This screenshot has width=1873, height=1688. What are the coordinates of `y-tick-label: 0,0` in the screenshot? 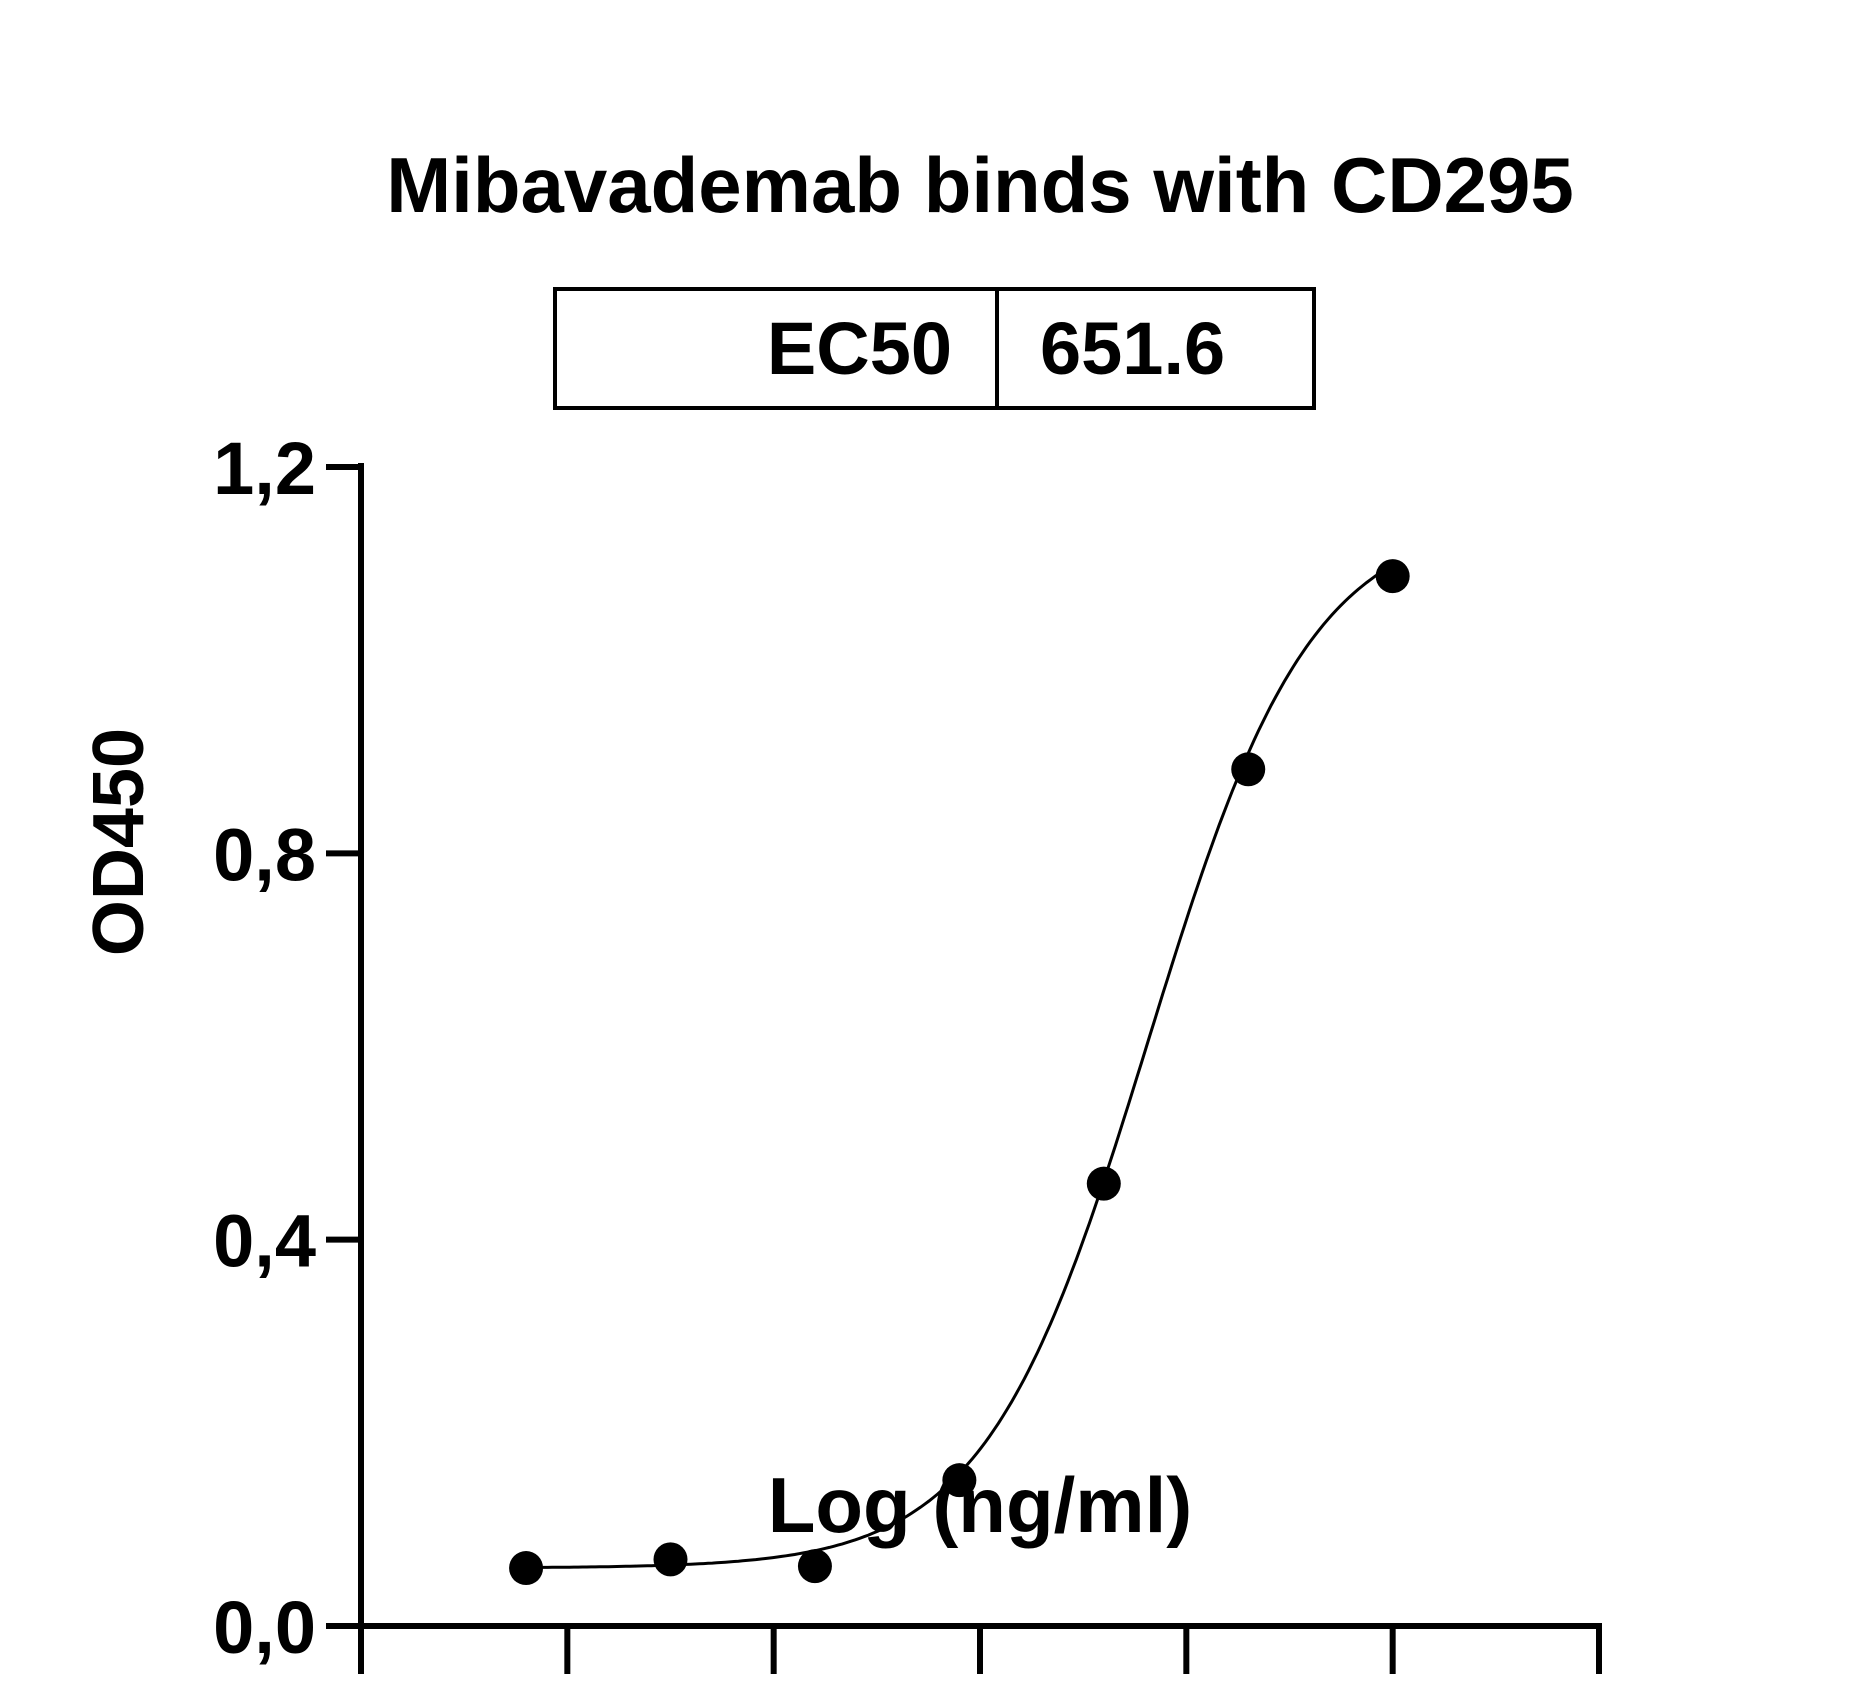 It's located at (264, 1627).